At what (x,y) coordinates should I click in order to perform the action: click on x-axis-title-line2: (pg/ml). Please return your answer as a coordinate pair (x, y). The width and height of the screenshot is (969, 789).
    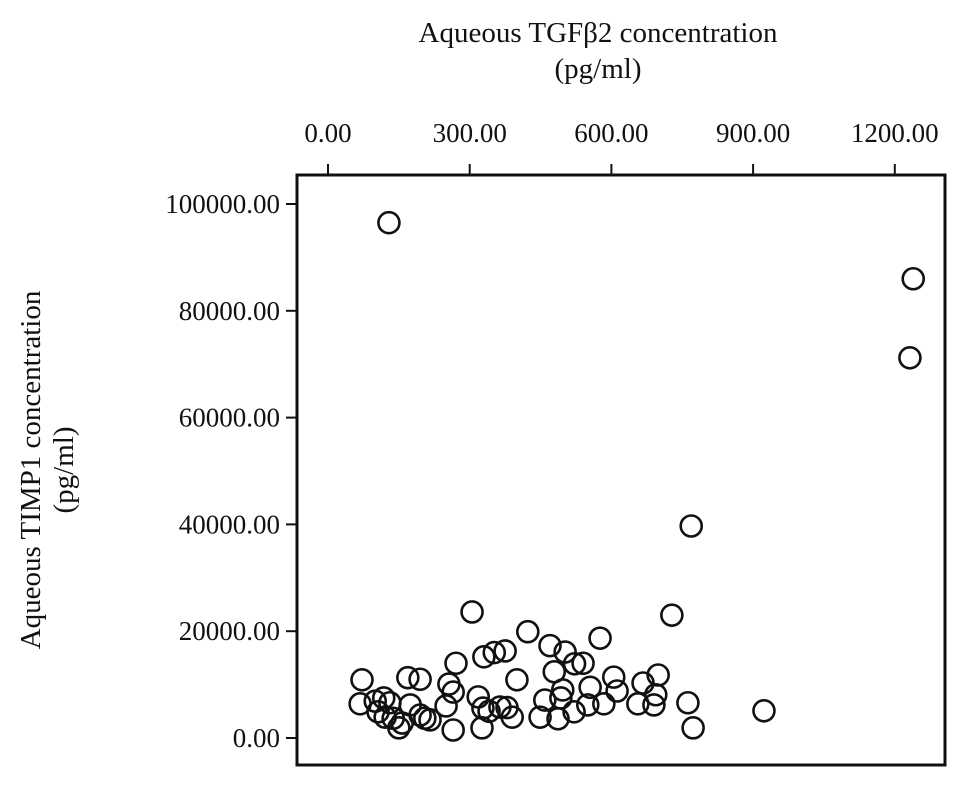
    Looking at the image, I should click on (598, 69).